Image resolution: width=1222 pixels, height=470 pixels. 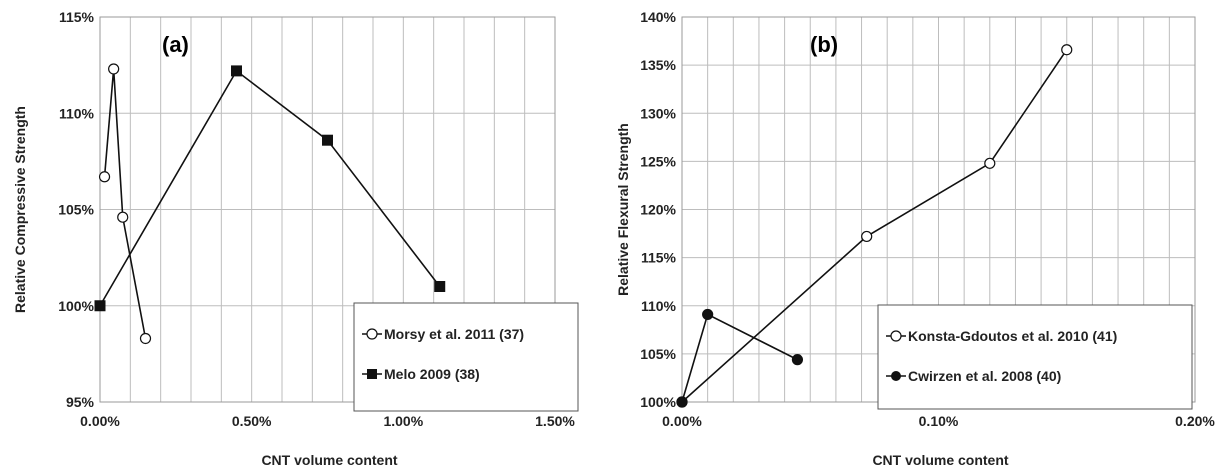 What do you see at coordinates (20, 209) in the screenshot?
I see `y-axis-title: Relative Compressive Strength` at bounding box center [20, 209].